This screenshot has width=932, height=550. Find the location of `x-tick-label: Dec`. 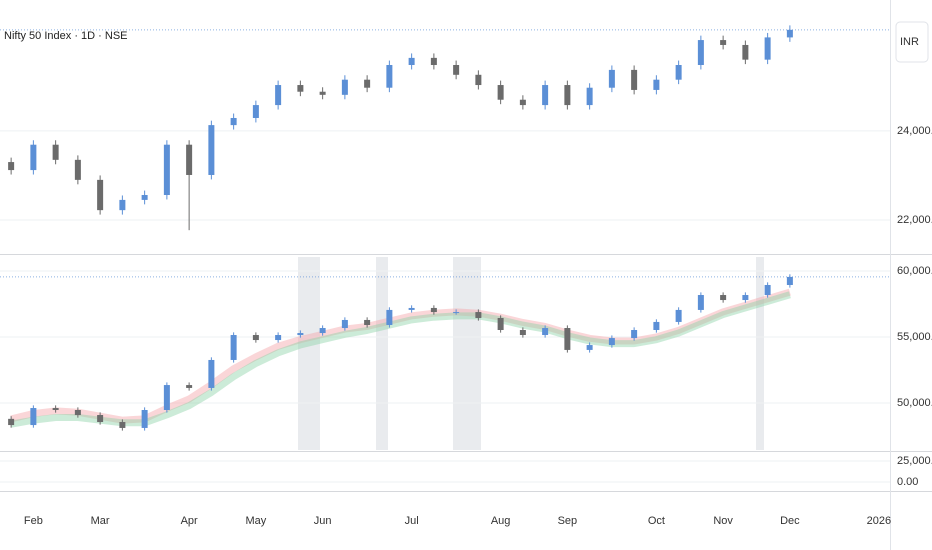

x-tick-label: Dec is located at coordinates (790, 521).